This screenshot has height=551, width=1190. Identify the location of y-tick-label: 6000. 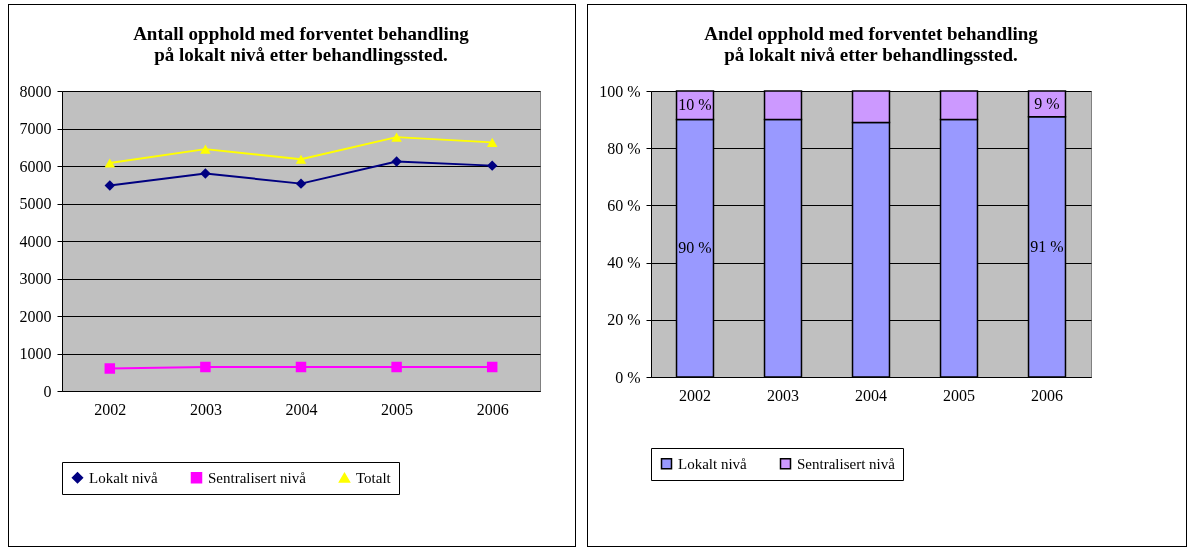
(35, 166).